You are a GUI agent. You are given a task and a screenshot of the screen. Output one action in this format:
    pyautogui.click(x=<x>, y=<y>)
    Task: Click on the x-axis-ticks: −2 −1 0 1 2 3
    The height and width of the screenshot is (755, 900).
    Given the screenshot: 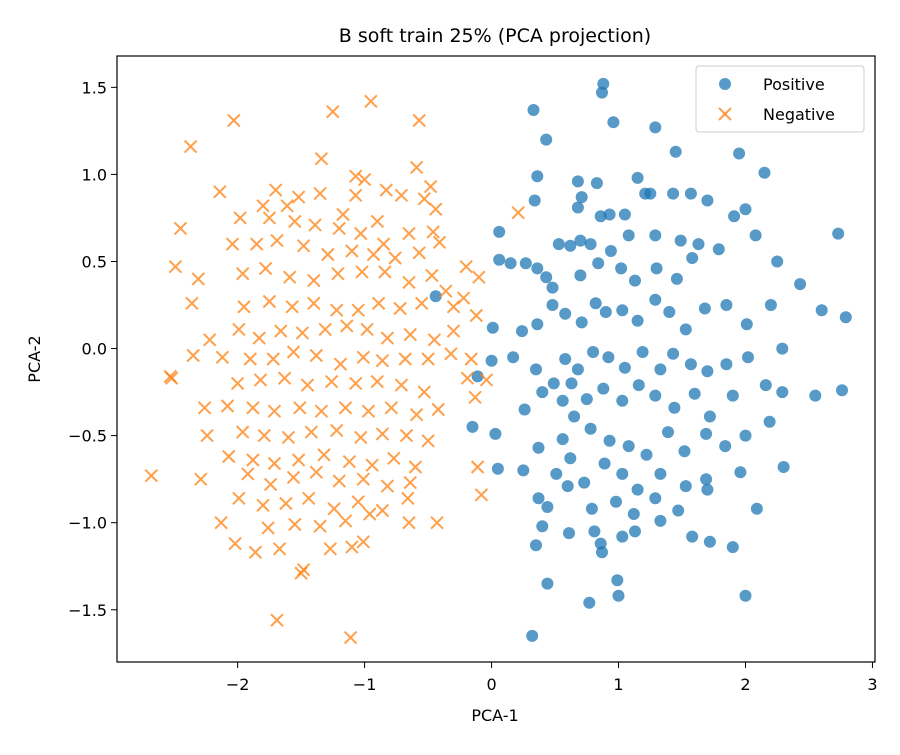 What is the action you would take?
    pyautogui.click(x=552, y=678)
    